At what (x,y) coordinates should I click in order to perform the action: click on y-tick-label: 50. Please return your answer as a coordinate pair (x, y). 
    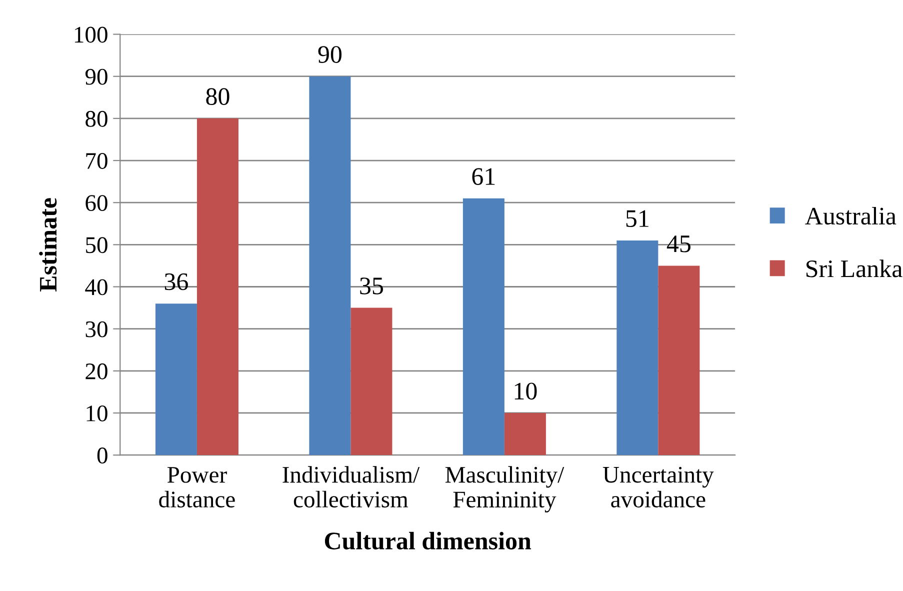
    Looking at the image, I should click on (97, 245).